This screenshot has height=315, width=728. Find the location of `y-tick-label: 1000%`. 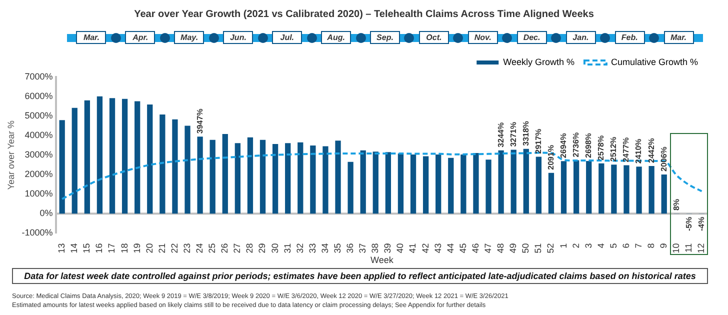

y-tick-label: 1000% is located at coordinates (38, 193).